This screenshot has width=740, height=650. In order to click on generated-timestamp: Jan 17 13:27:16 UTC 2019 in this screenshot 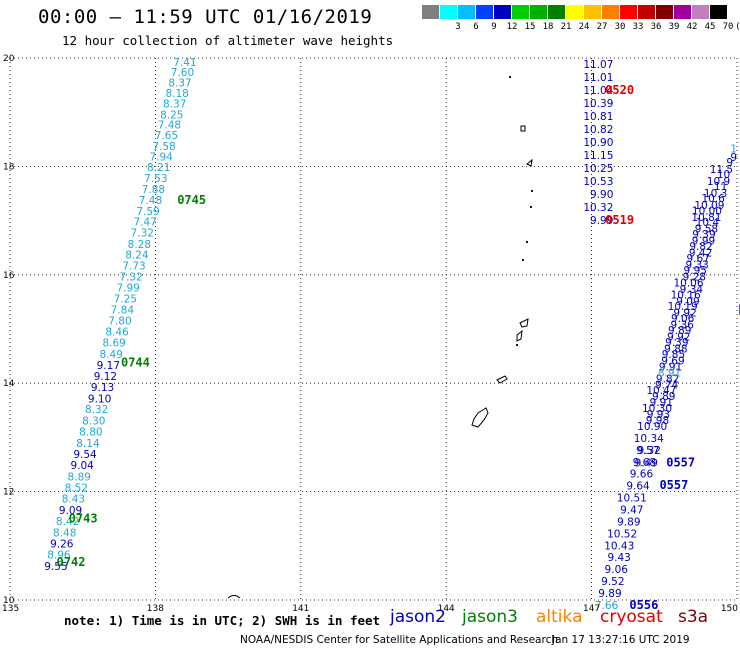, I will do `click(621, 640)`.